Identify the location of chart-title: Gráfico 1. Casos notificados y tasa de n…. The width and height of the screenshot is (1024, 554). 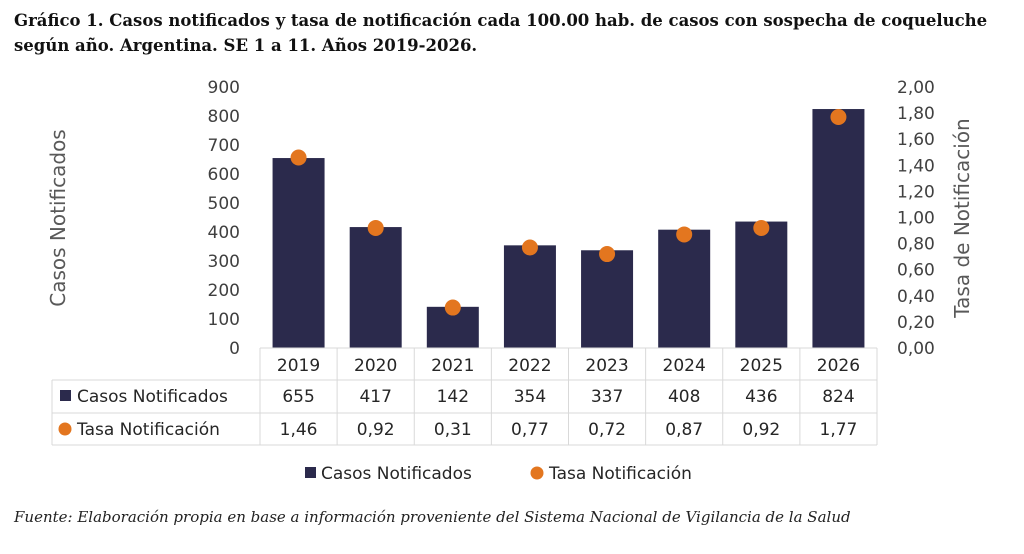
(501, 33).